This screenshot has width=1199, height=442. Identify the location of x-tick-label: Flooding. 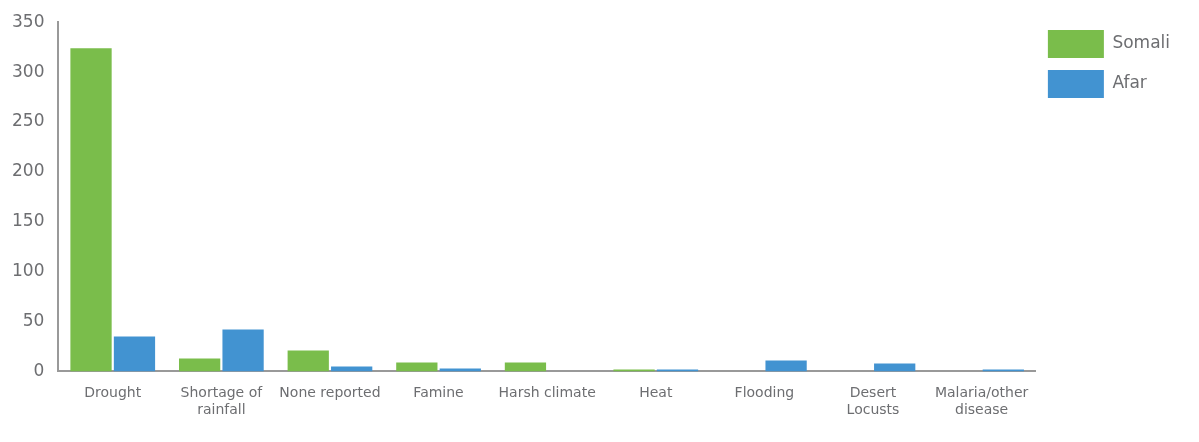
(764, 392).